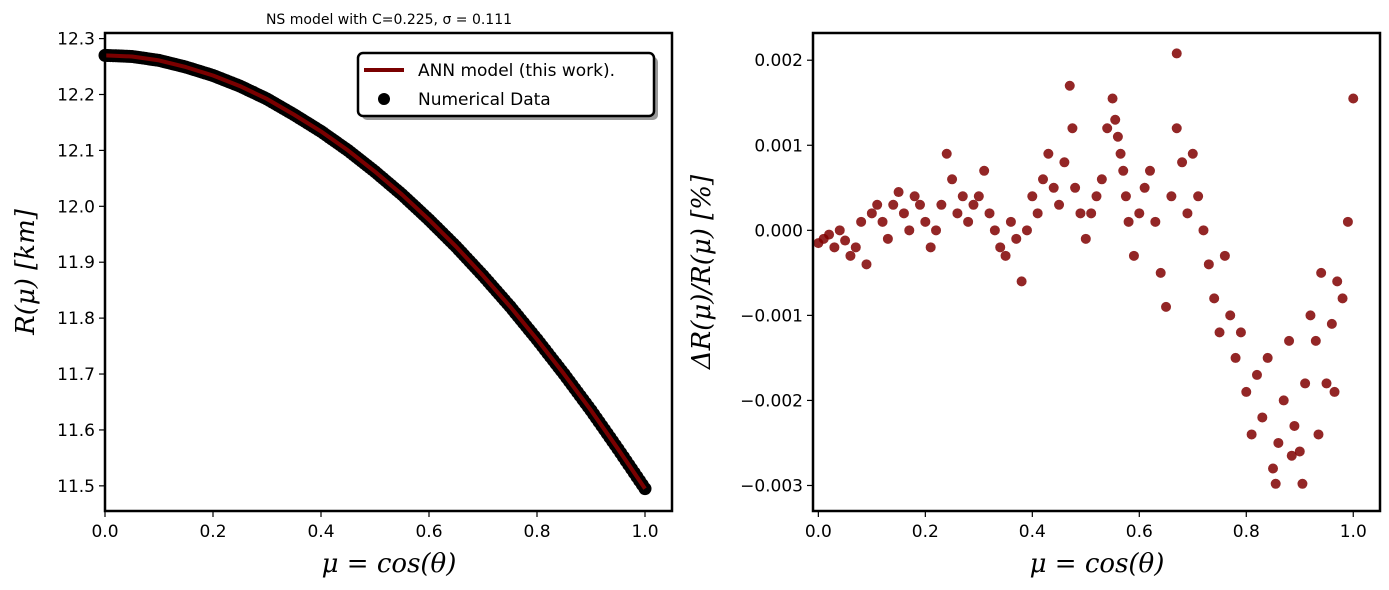 Image resolution: width=1389 pixels, height=590 pixels. What do you see at coordinates (384, 99) in the screenshot?
I see `legend-dot-swatch` at bounding box center [384, 99].